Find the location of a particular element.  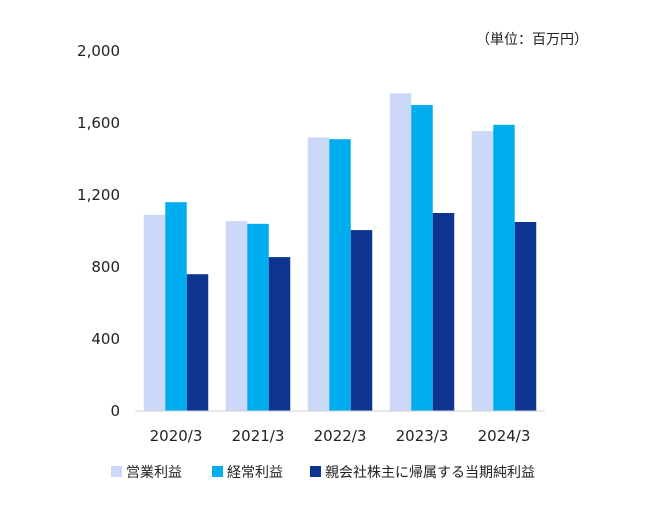

x-tick-label: 2024/3 is located at coordinates (504, 436).